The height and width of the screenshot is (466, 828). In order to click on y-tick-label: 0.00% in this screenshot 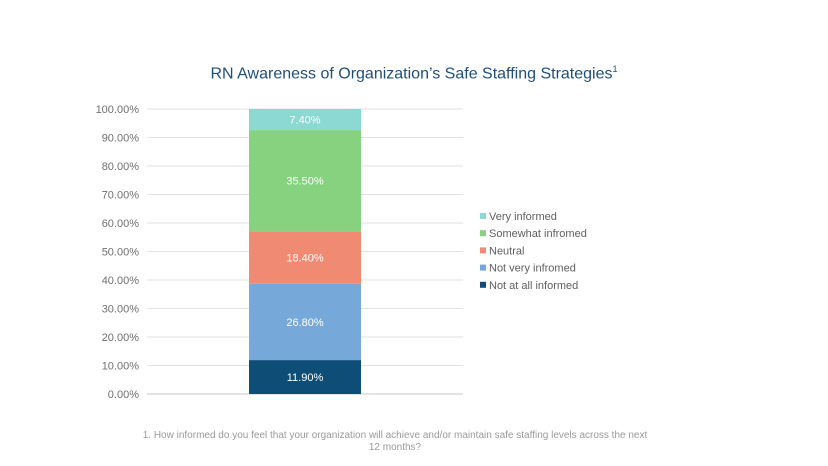, I will do `click(123, 395)`.